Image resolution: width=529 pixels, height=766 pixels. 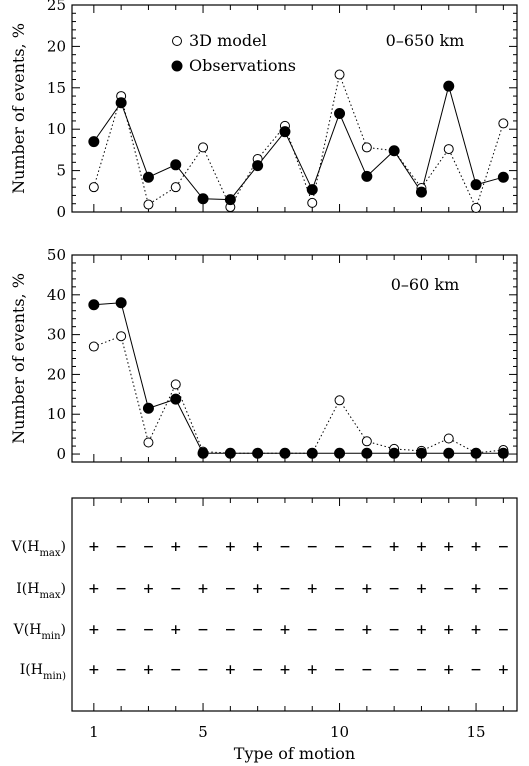 What do you see at coordinates (54, 676) in the screenshot?
I see `row-label-subscript: min)` at bounding box center [54, 676].